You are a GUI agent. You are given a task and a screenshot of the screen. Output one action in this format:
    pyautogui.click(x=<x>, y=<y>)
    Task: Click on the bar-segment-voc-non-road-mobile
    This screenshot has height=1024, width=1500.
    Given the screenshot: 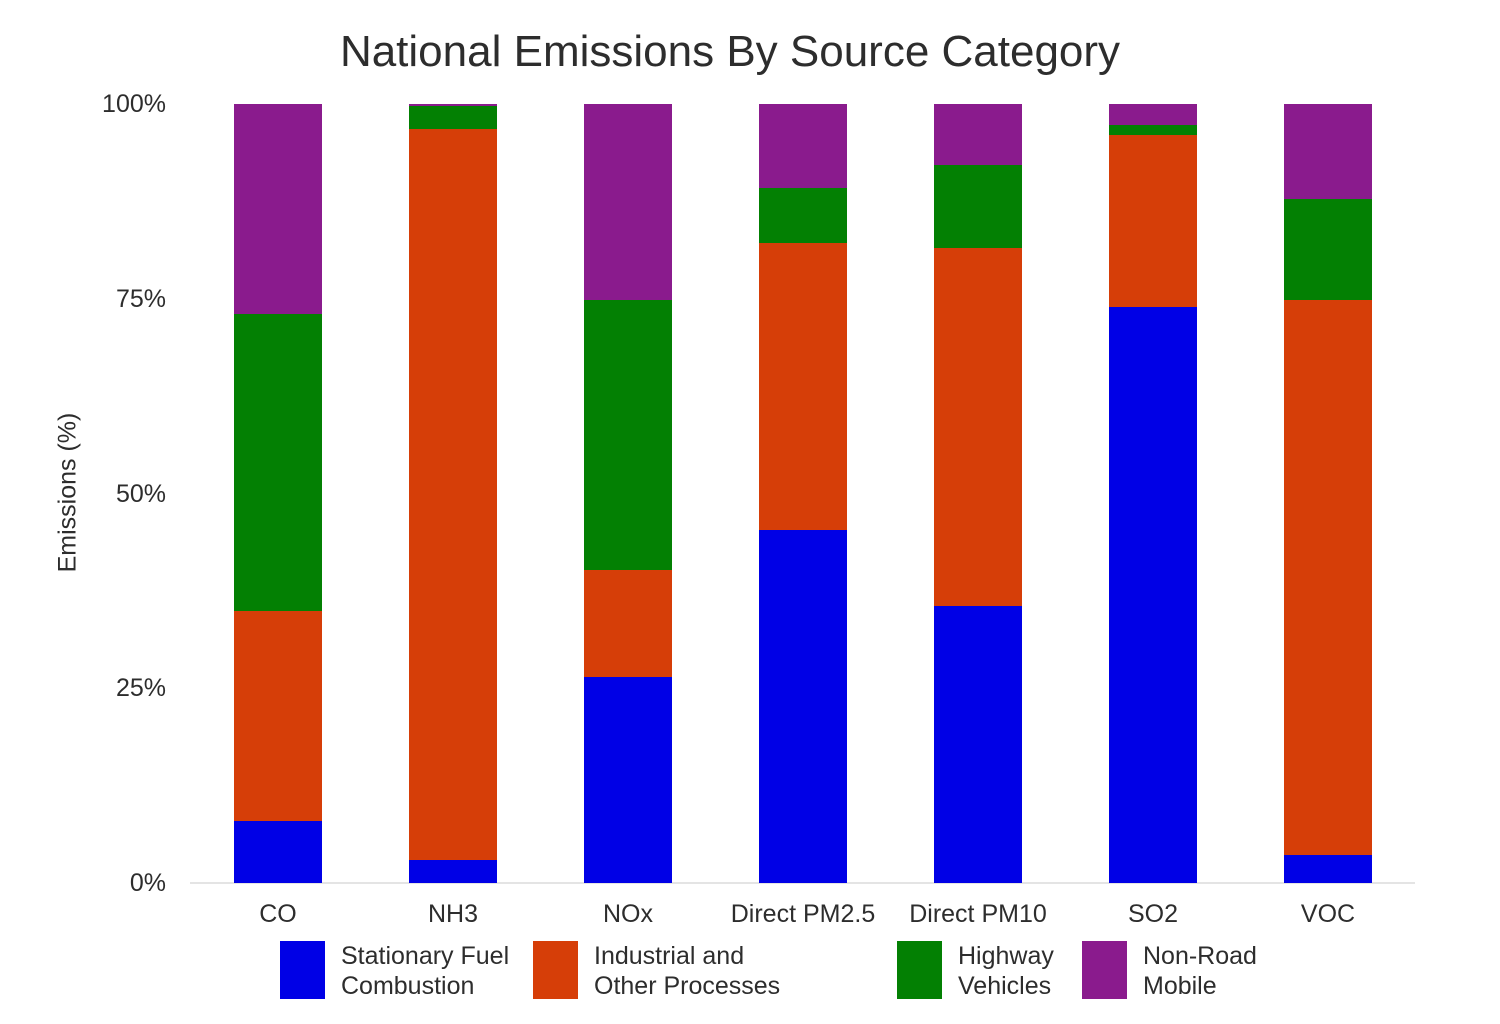 What is the action you would take?
    pyautogui.click(x=1328, y=152)
    